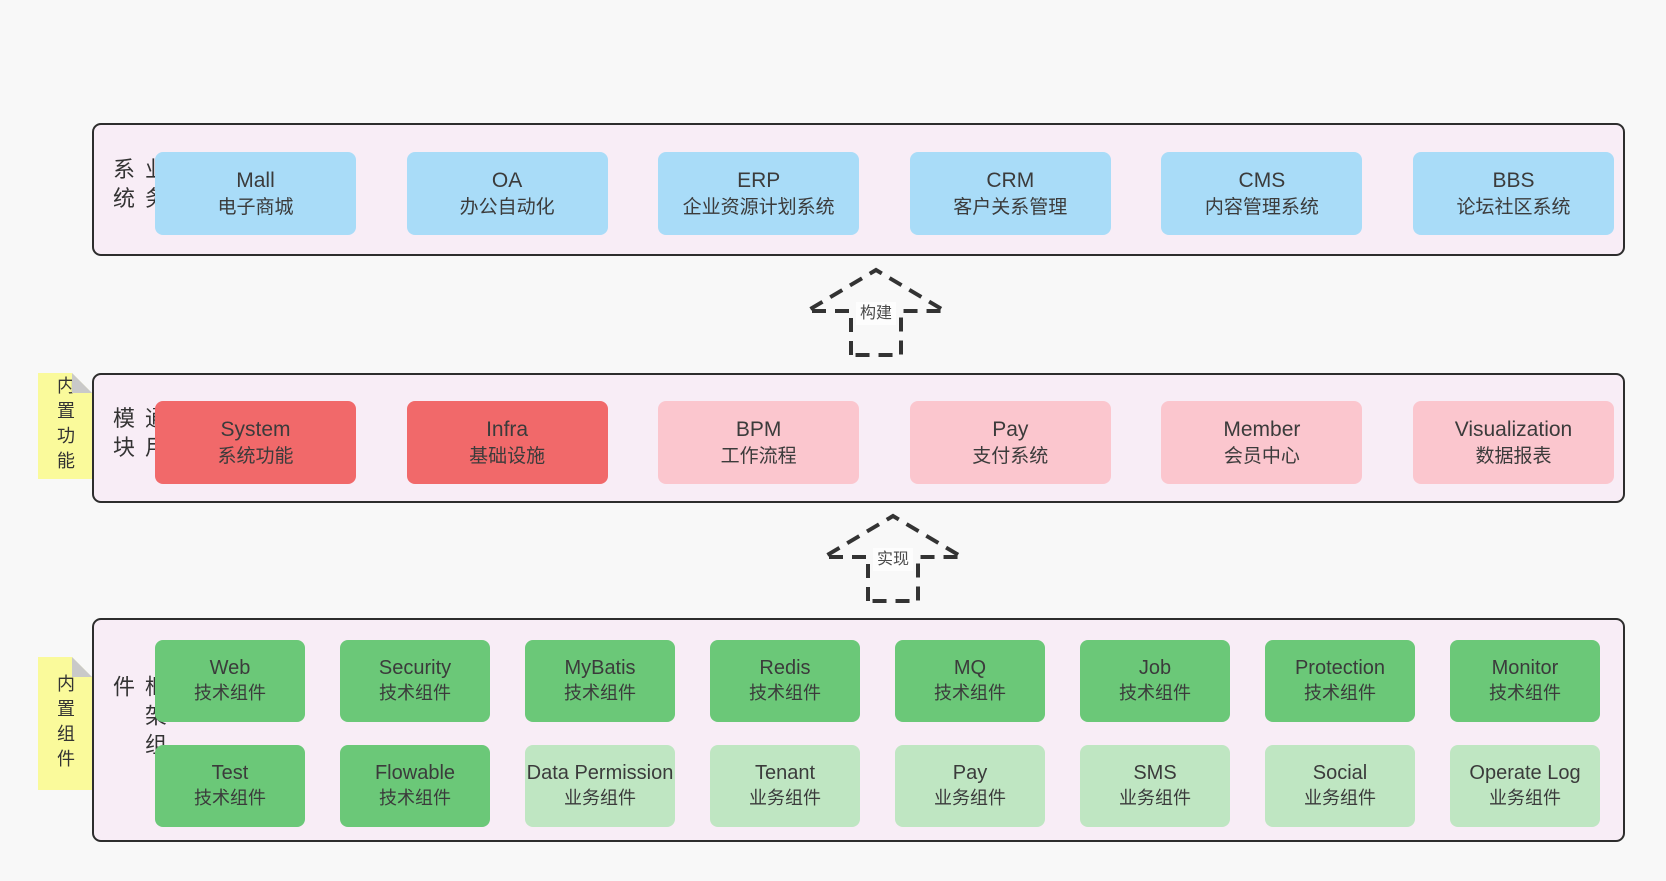  Describe the element at coordinates (759, 442) in the screenshot. I see `box-bpm: BPM 工作流程` at that location.